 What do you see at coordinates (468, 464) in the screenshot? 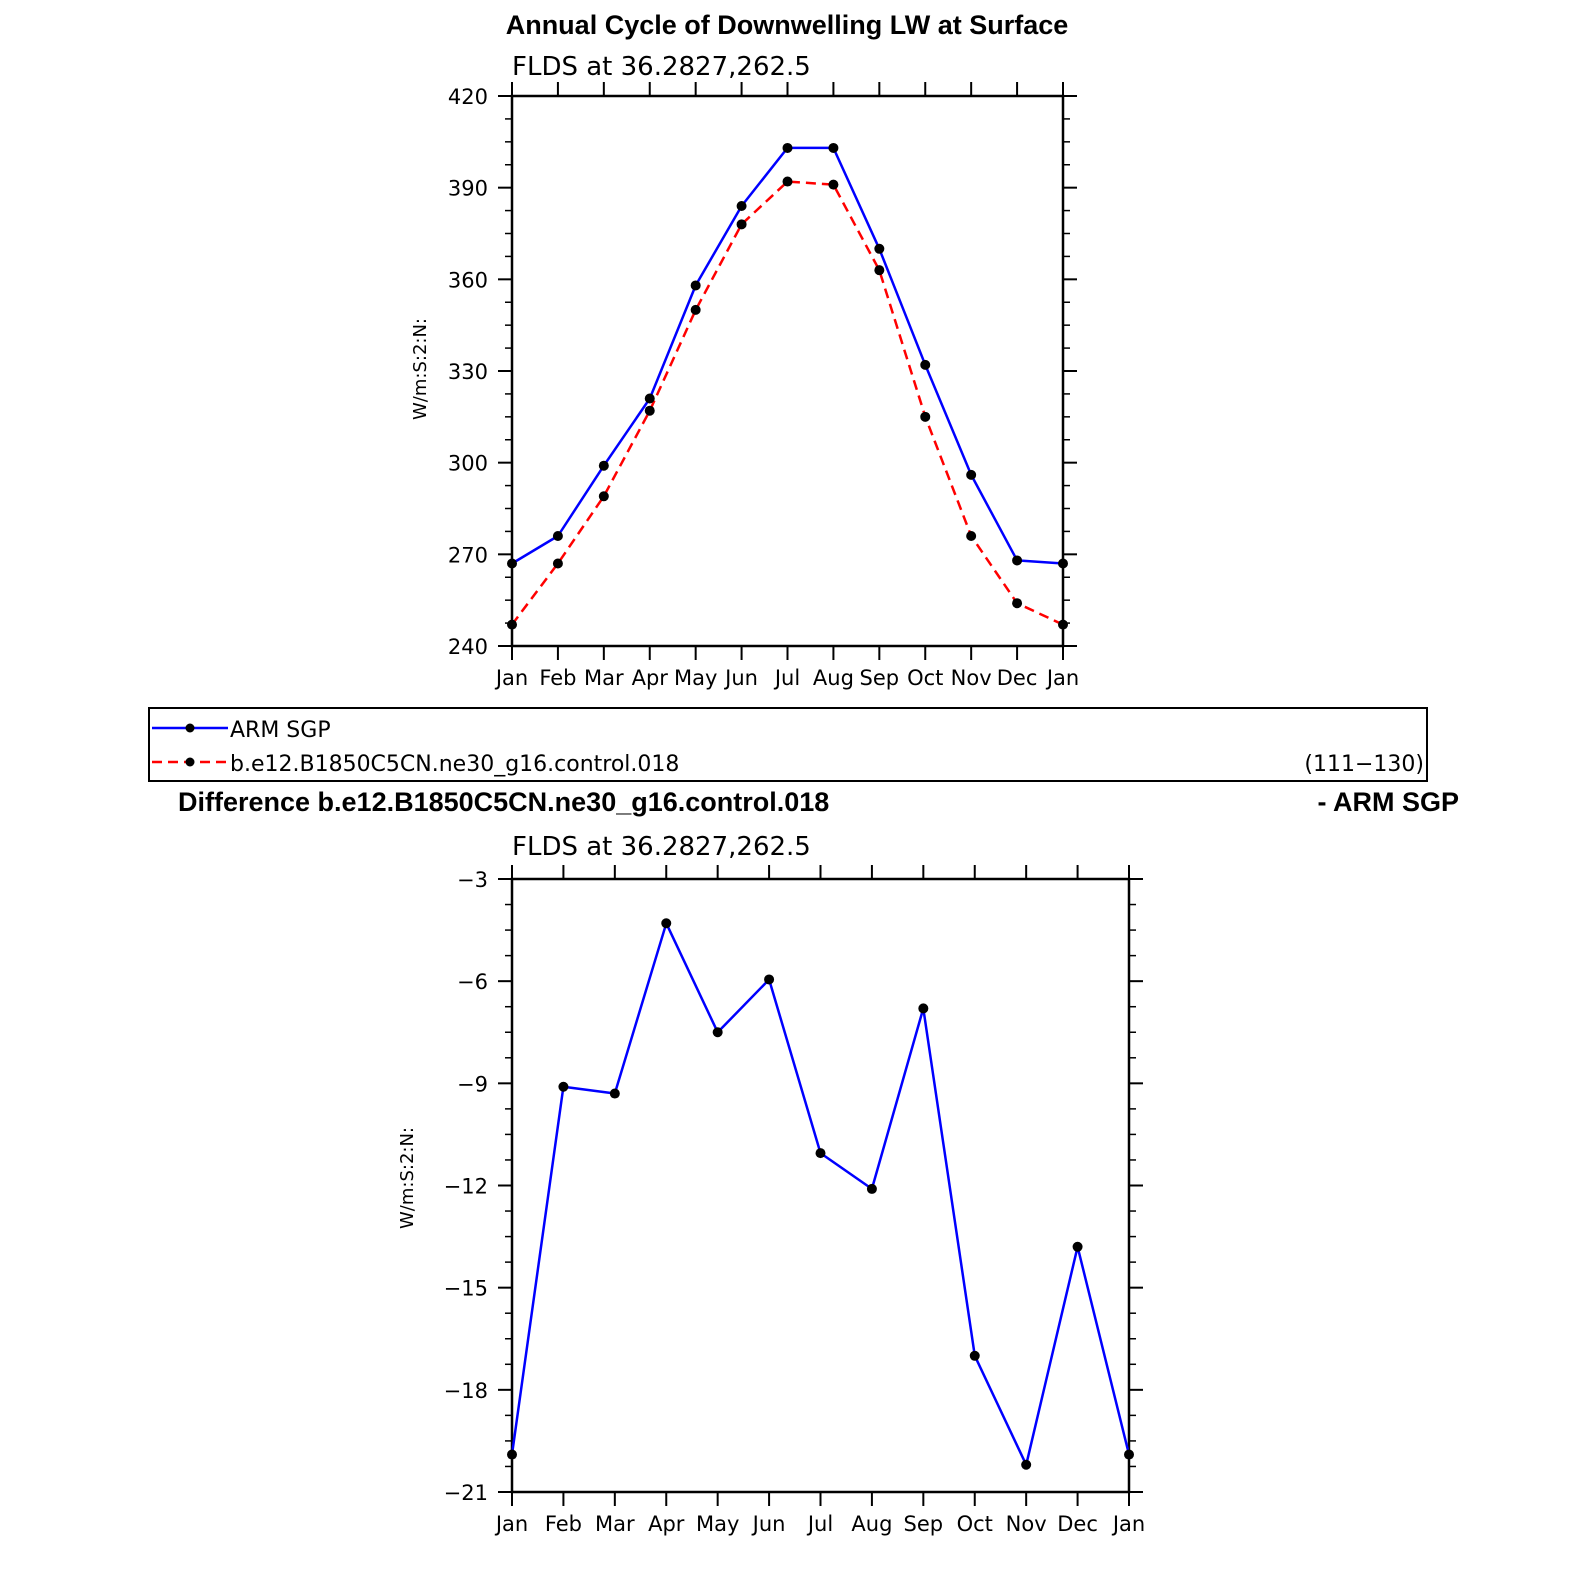
I see `chart-1-ytick-label: 300` at bounding box center [468, 464].